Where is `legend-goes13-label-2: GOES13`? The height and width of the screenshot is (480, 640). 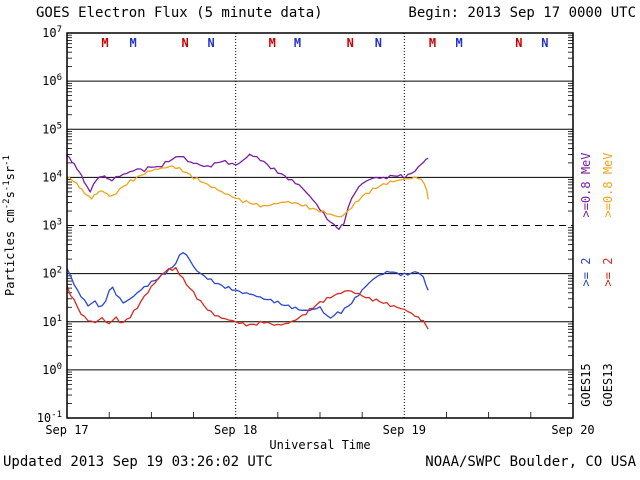
legend-goes13-label-2: GOES13 is located at coordinates (608, 384).